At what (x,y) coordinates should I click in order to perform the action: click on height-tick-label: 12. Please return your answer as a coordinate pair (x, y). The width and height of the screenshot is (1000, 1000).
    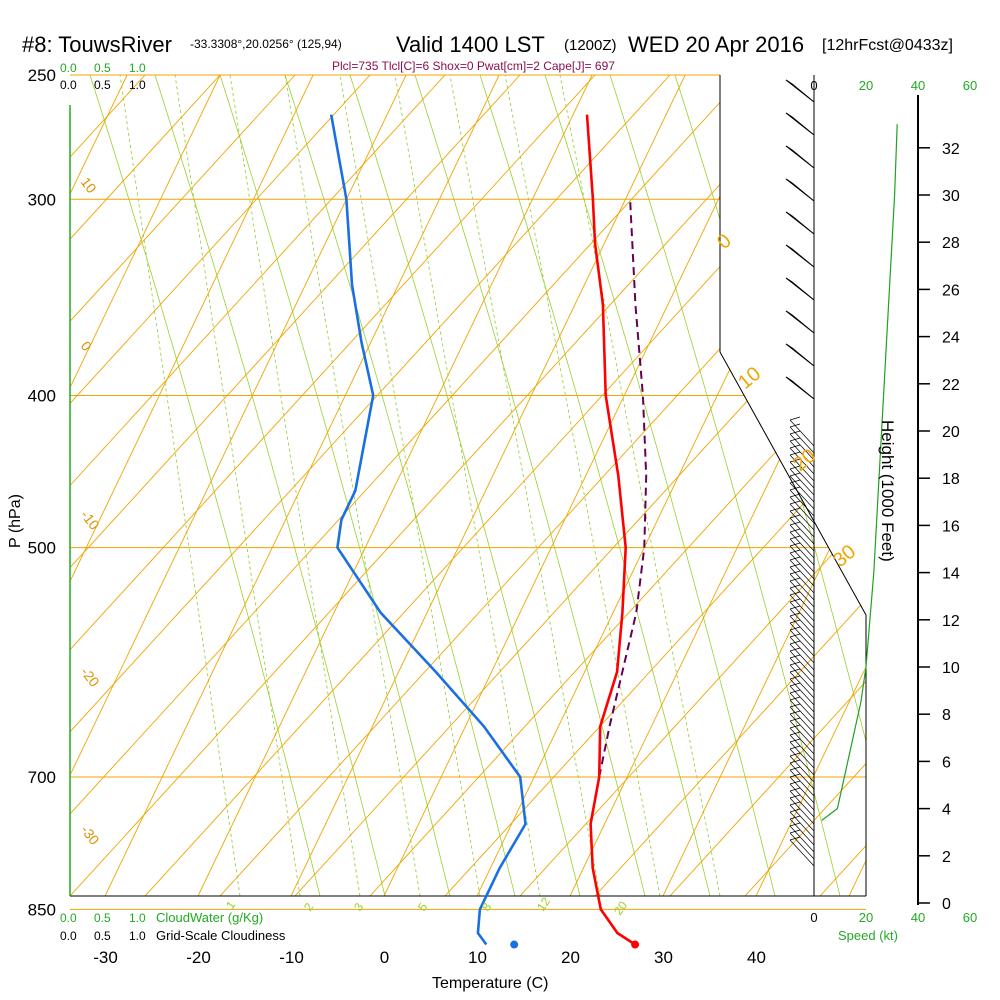
    Looking at the image, I should click on (951, 621).